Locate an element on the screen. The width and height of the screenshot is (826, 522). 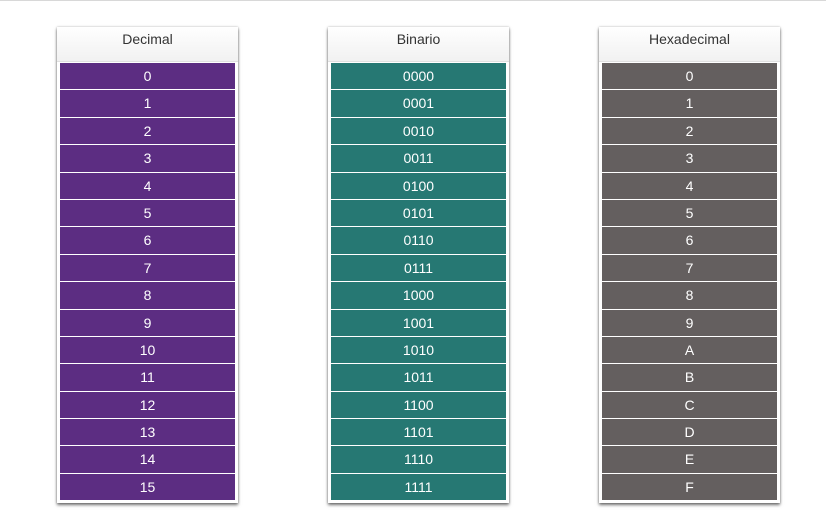
table-cell: B is located at coordinates (689, 377).